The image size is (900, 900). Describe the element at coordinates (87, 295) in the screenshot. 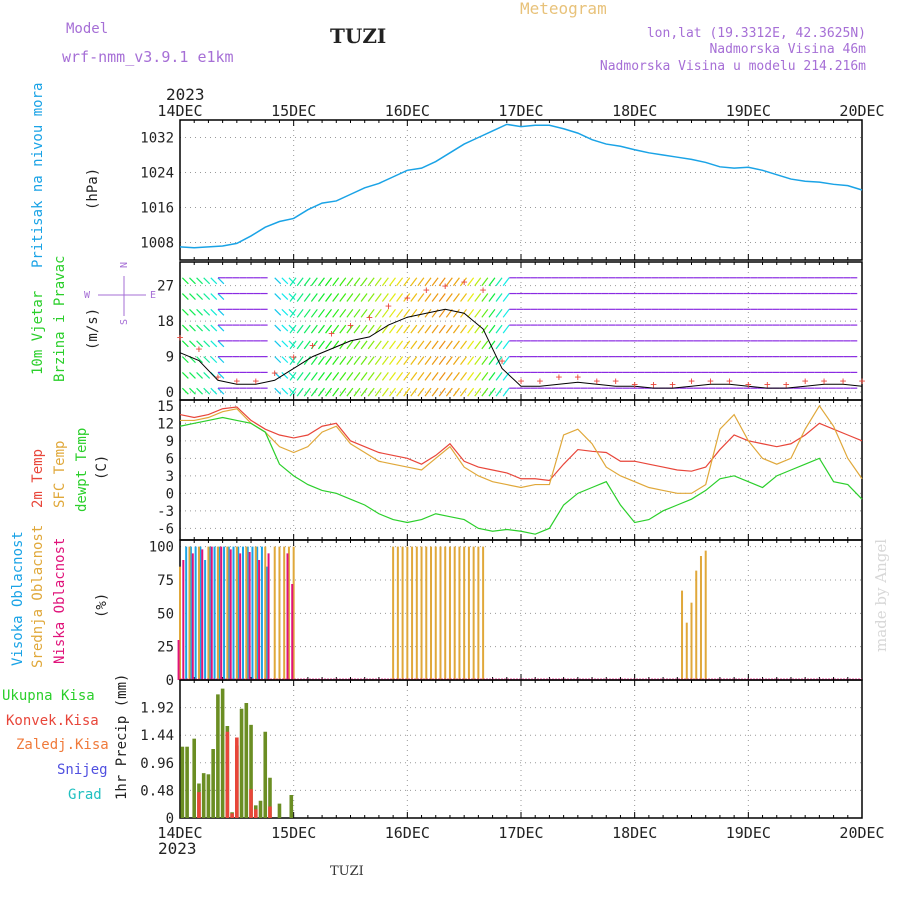

I see `compass-w: W` at that location.